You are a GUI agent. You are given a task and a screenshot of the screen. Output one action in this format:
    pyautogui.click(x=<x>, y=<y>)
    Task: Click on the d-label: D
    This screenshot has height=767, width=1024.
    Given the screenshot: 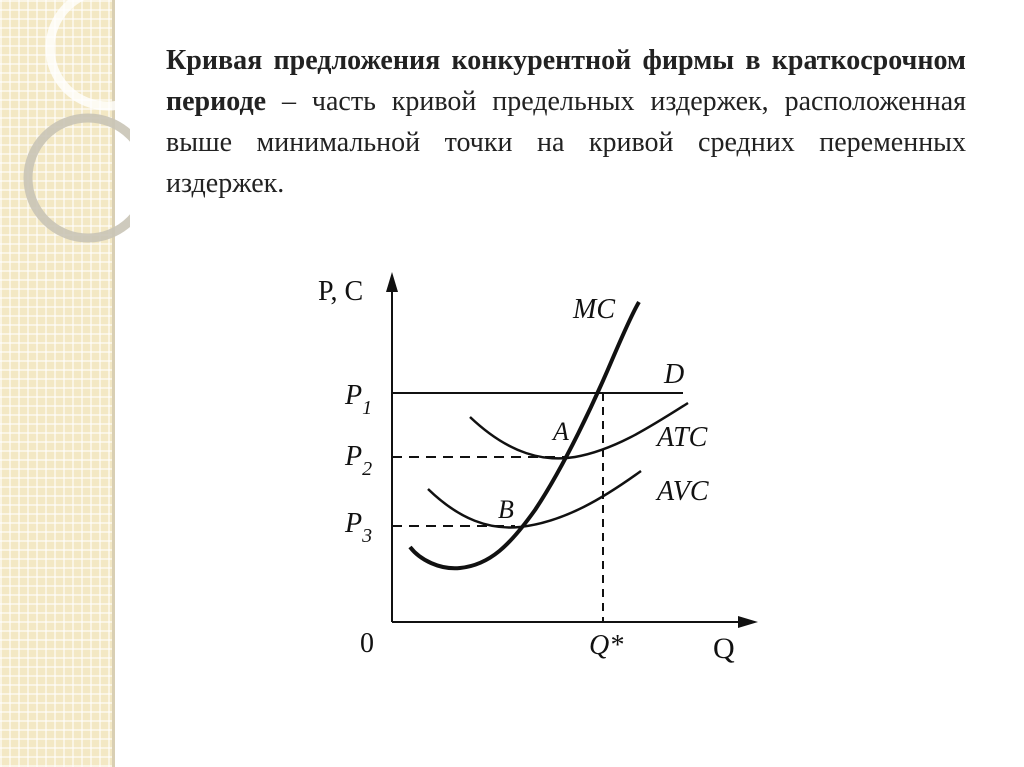 What is the action you would take?
    pyautogui.click(x=673, y=374)
    